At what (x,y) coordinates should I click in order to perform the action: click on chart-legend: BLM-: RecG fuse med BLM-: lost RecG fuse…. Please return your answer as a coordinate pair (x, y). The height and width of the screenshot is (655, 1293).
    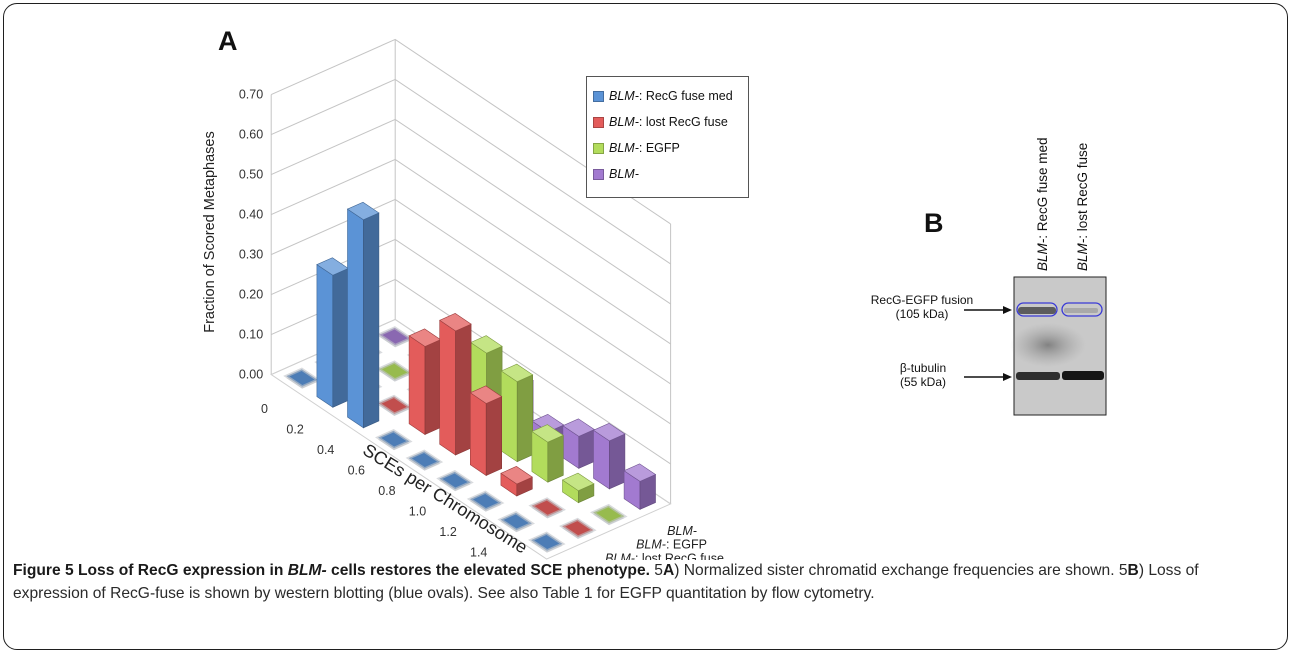
    Looking at the image, I should click on (667, 137).